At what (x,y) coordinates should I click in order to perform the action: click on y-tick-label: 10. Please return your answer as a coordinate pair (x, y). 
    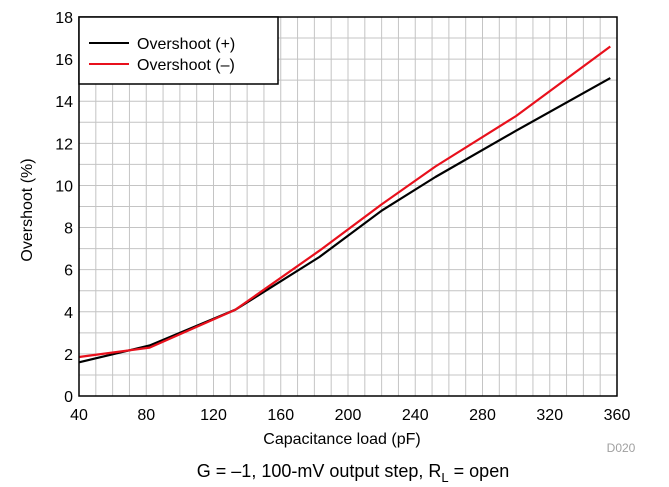
    Looking at the image, I should click on (64, 186).